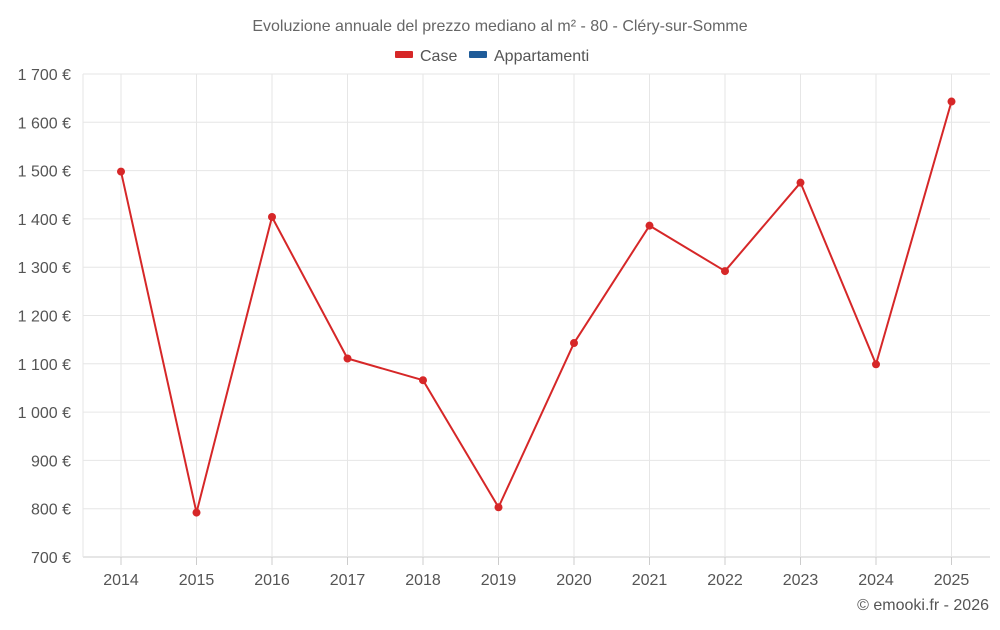 The height and width of the screenshot is (630, 1000). What do you see at coordinates (44, 123) in the screenshot?
I see `y-tick-label: 1 600 €` at bounding box center [44, 123].